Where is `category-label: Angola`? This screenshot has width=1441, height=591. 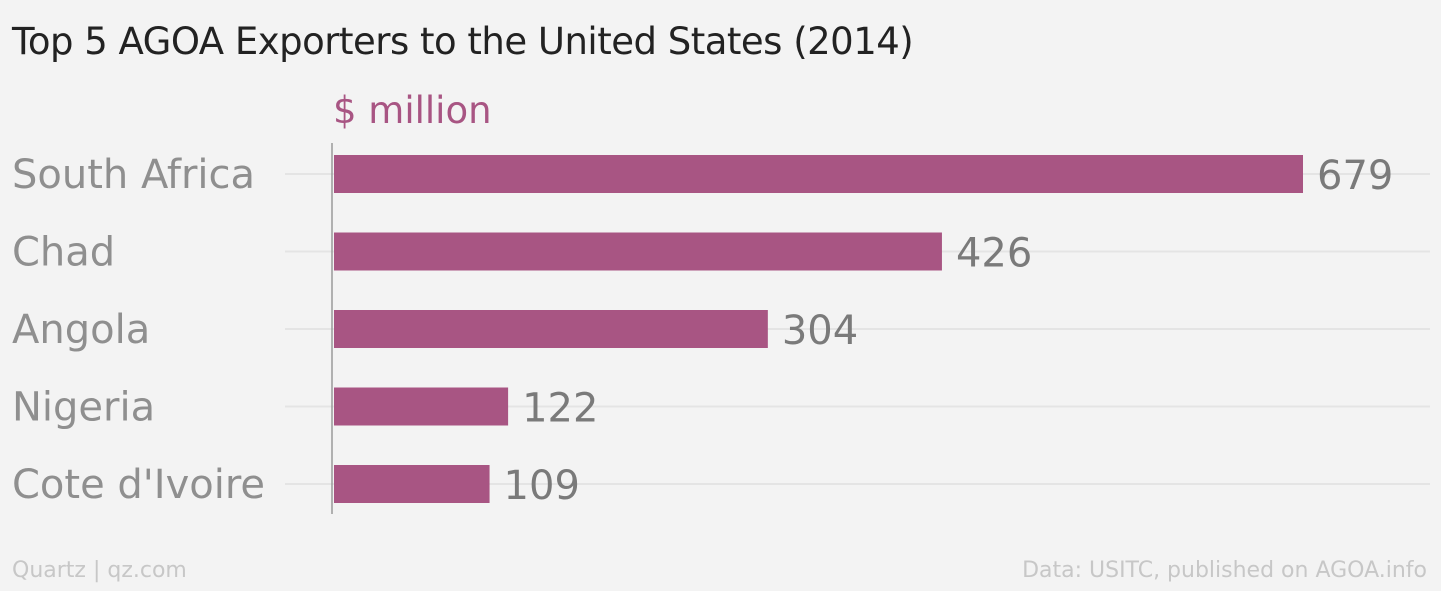 category-label: Angola is located at coordinates (81, 330).